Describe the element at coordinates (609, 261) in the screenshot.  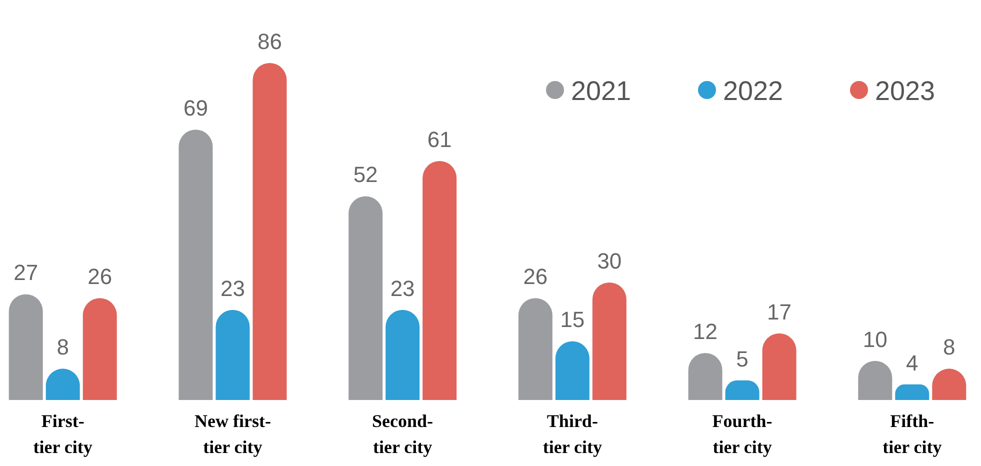
I see `data-label: 30` at that location.